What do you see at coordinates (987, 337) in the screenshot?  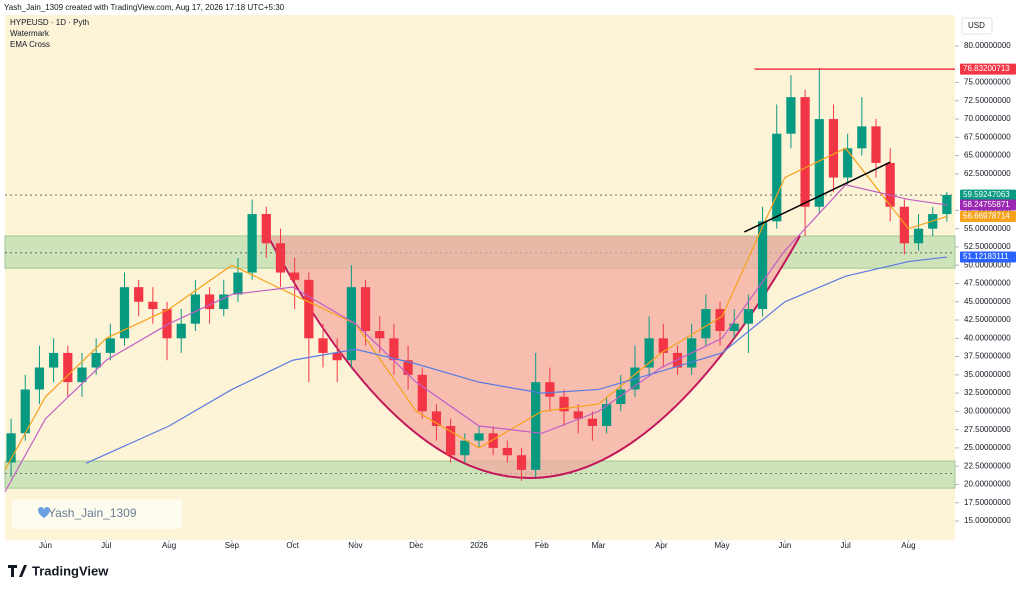 I see `y-tick-label: 40.00000000` at bounding box center [987, 337].